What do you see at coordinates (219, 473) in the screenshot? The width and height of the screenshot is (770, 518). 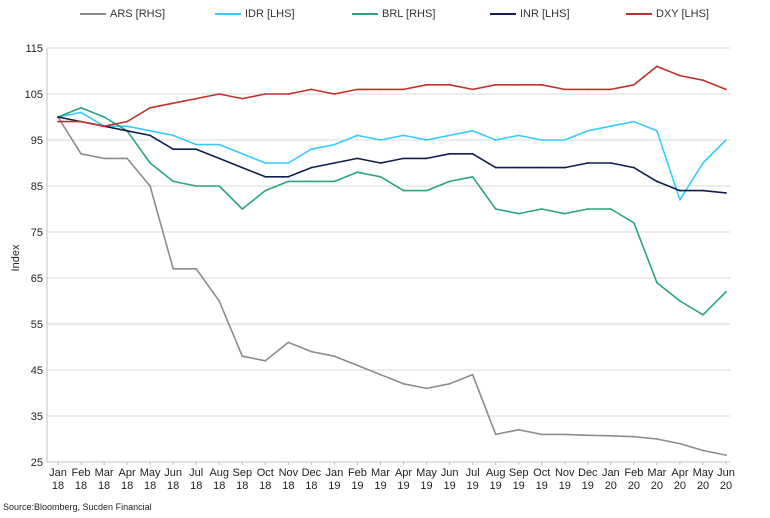 I see `x-tick-label-month: Aug` at bounding box center [219, 473].